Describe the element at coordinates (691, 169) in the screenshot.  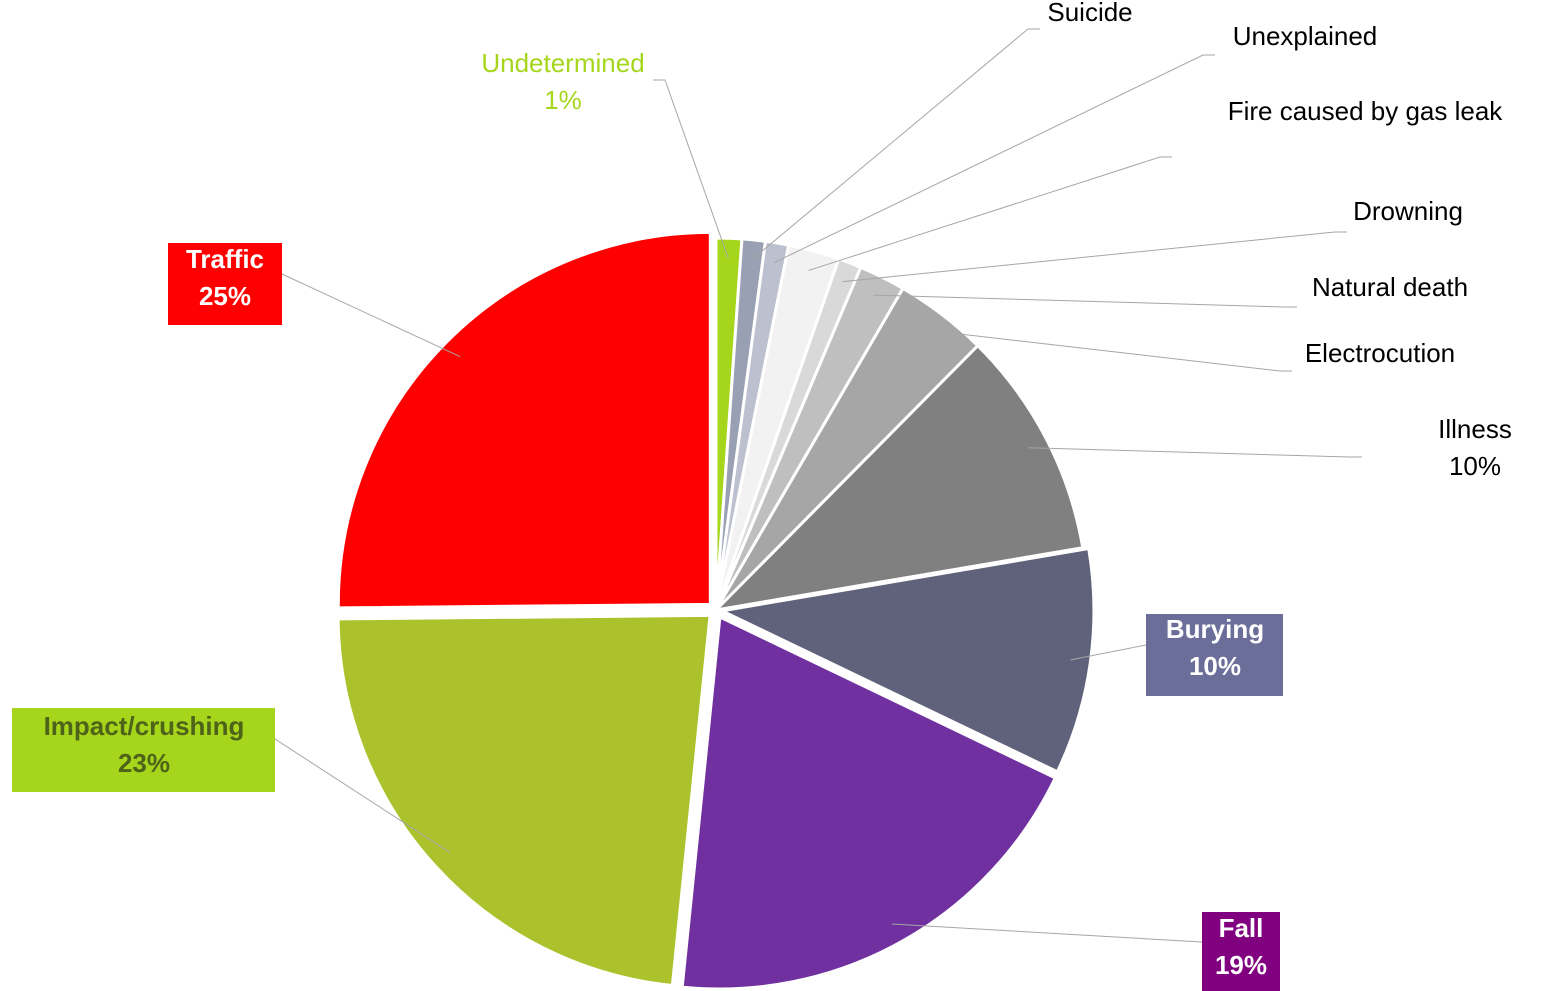
I see `leader-line-undetermined` at that location.